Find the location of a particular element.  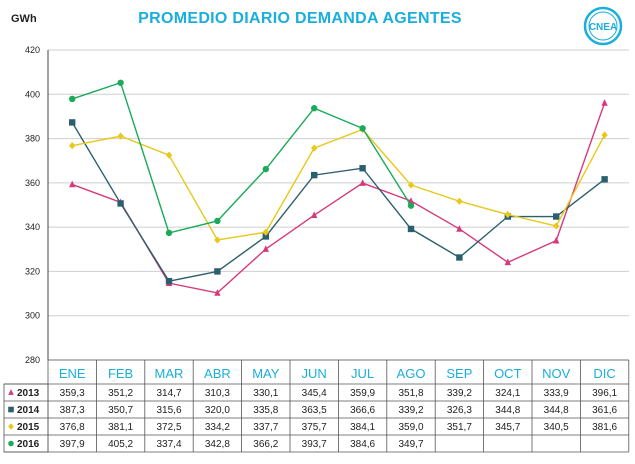

table-value: 340,5 is located at coordinates (556, 427).